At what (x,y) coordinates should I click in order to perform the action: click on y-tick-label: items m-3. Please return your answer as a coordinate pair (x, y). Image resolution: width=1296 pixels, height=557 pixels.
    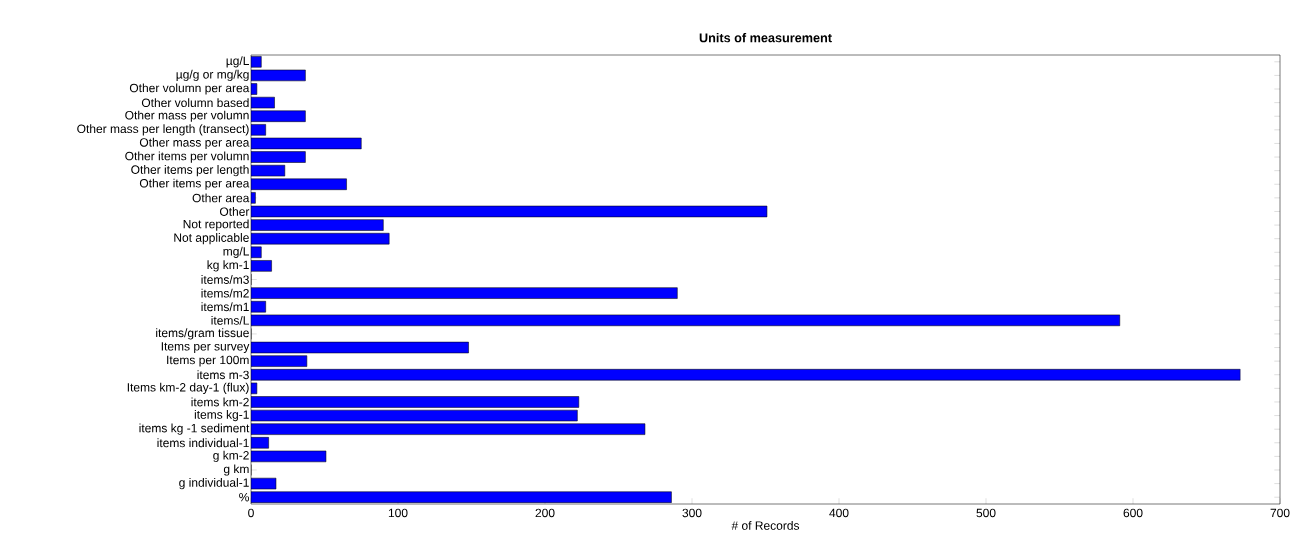
    Looking at the image, I should click on (223, 375).